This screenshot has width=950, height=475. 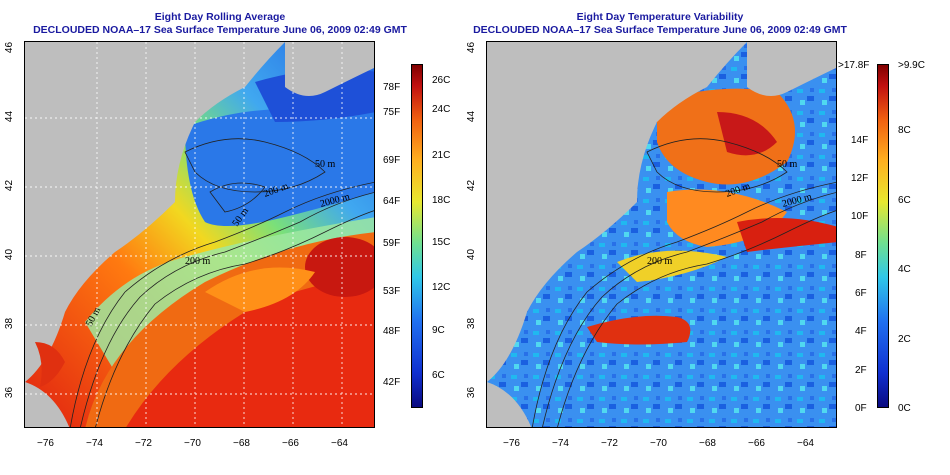 What do you see at coordinates (658, 443) in the screenshot?
I see `right-lon-tick-70: −70` at bounding box center [658, 443].